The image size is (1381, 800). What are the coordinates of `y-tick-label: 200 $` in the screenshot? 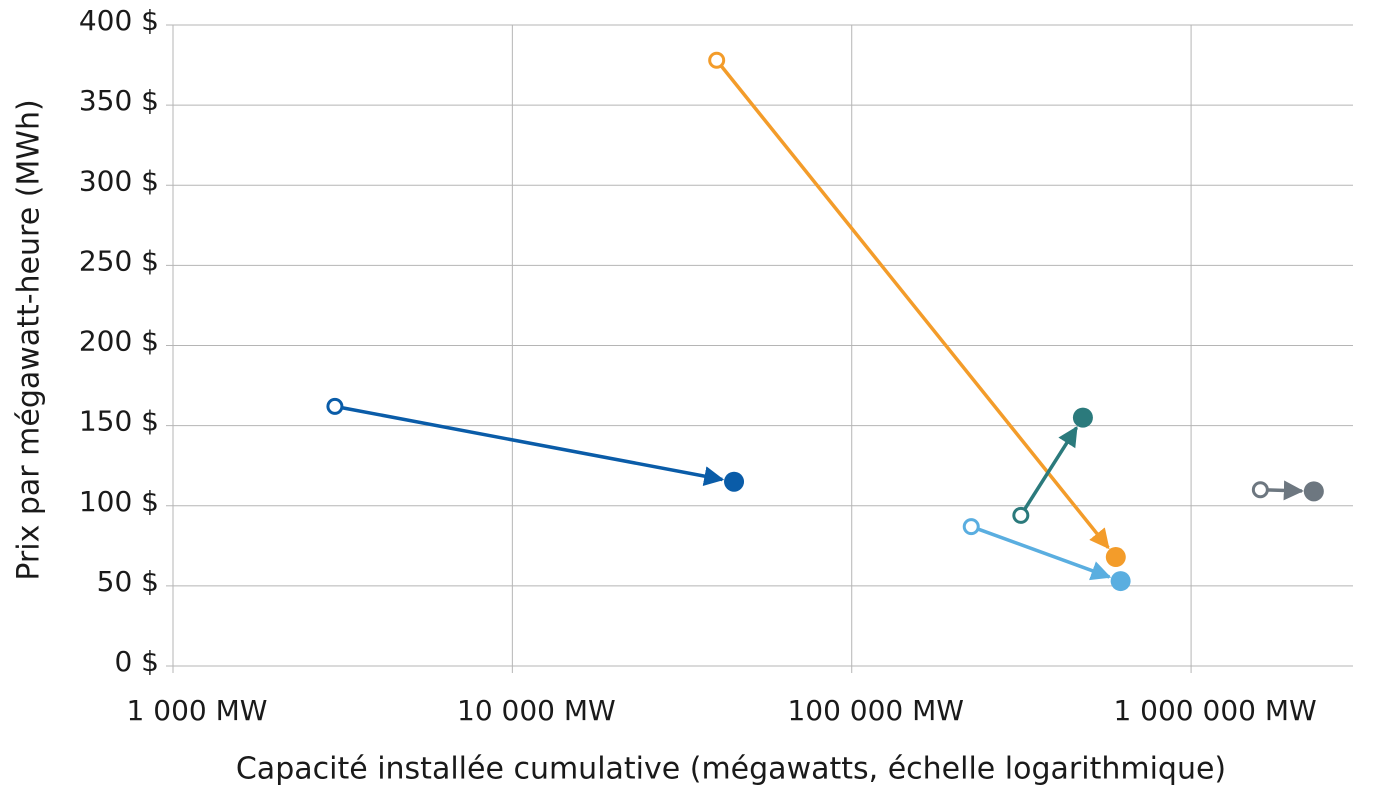 It's located at (119, 341).